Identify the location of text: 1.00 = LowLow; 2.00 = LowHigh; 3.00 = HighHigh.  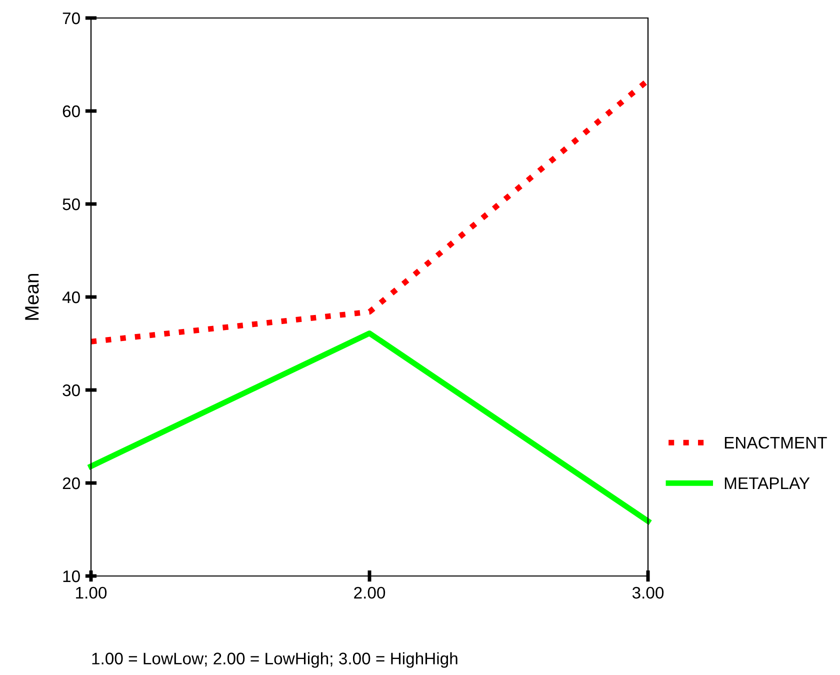
(275, 660).